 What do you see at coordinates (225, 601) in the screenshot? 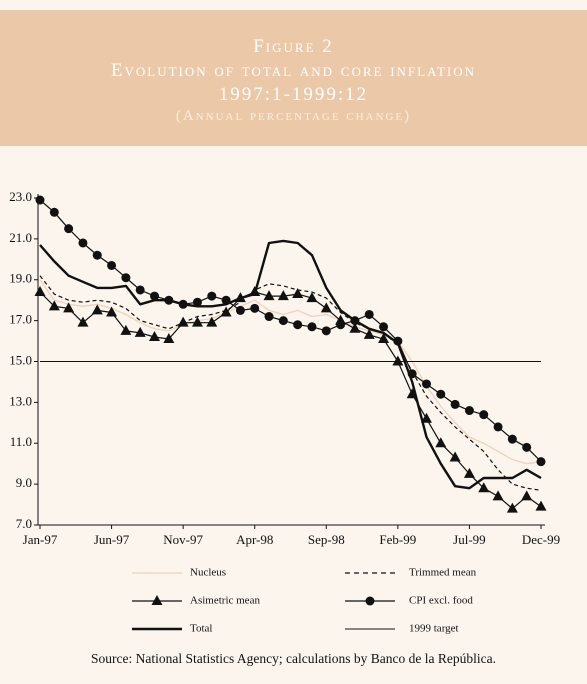
I see `legend-label: Asimetric mean` at bounding box center [225, 601].